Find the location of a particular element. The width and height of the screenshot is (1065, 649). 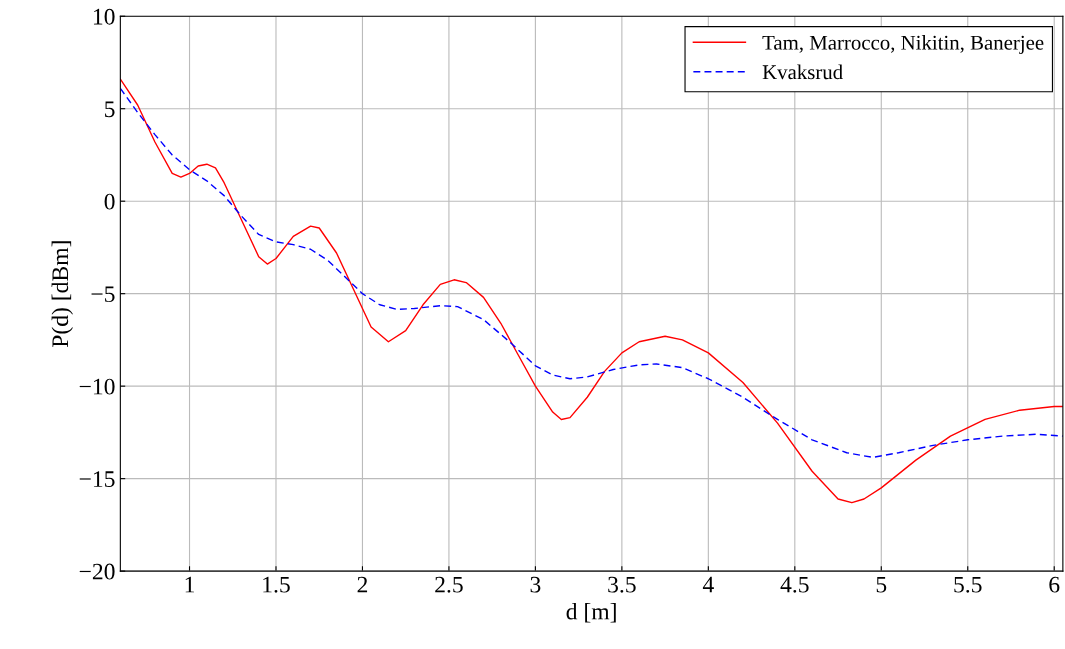

x-tick-label: 3.5 is located at coordinates (622, 584).